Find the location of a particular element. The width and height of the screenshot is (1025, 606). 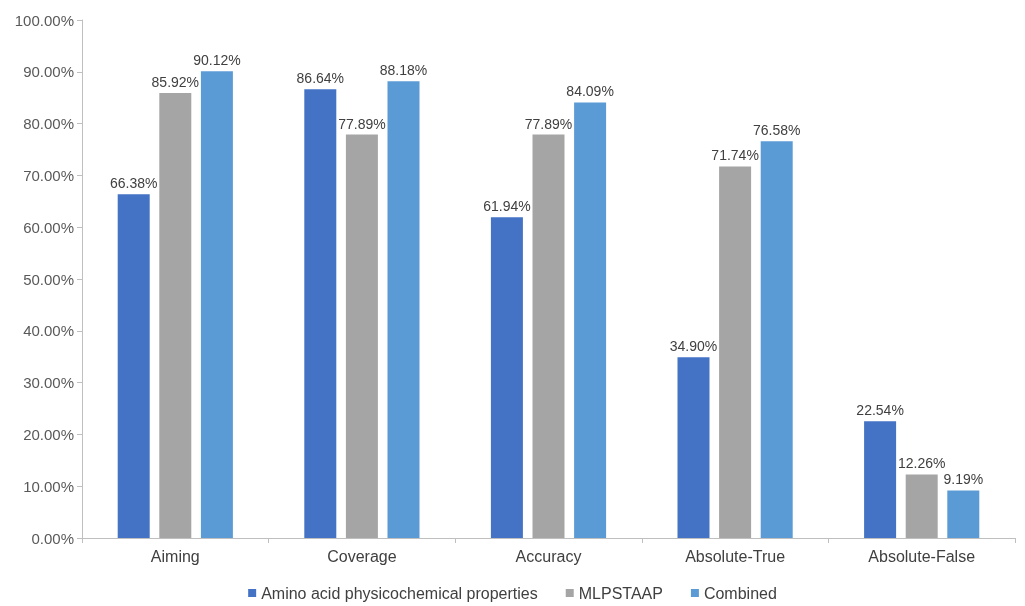

y-tick-label: 10.00% is located at coordinates (48, 486).